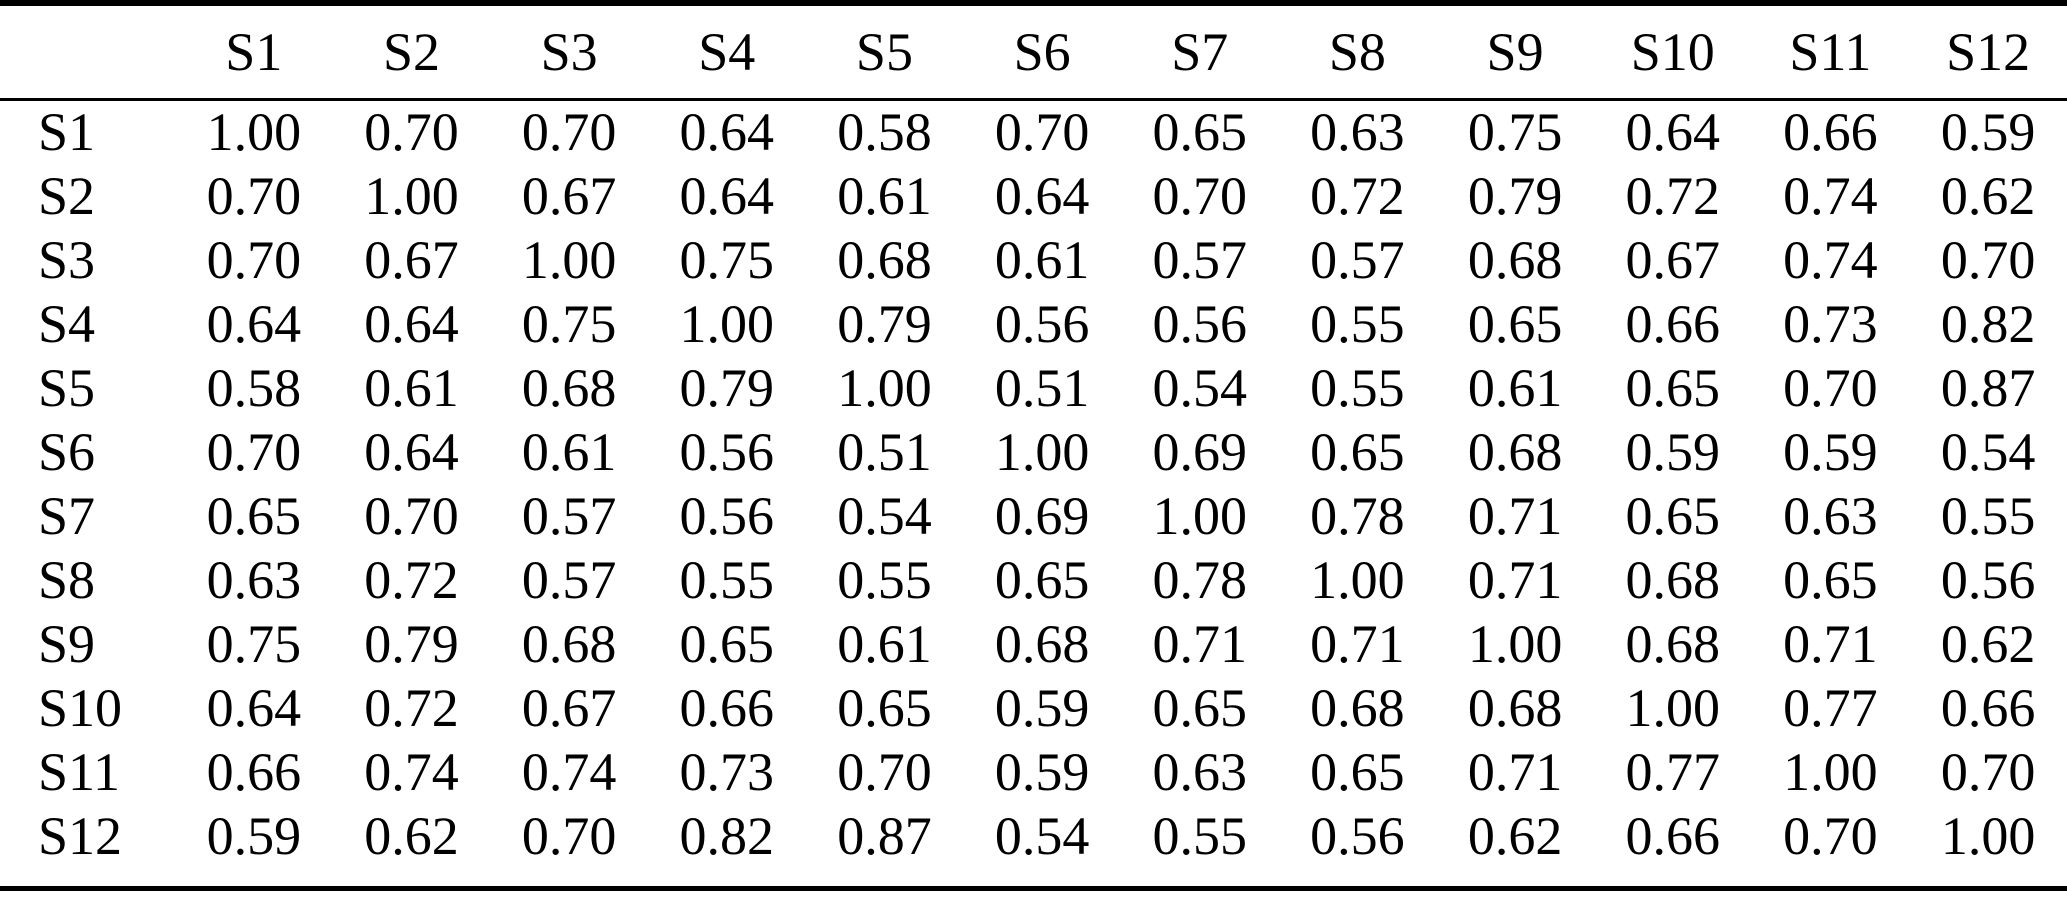  Describe the element at coordinates (67, 387) in the screenshot. I see `row-label: S5` at that location.